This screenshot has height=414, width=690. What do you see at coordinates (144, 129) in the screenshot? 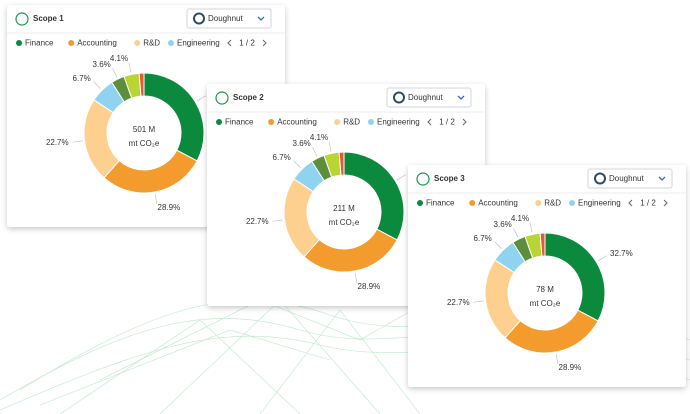
I see `center-value: 501 M` at bounding box center [144, 129].